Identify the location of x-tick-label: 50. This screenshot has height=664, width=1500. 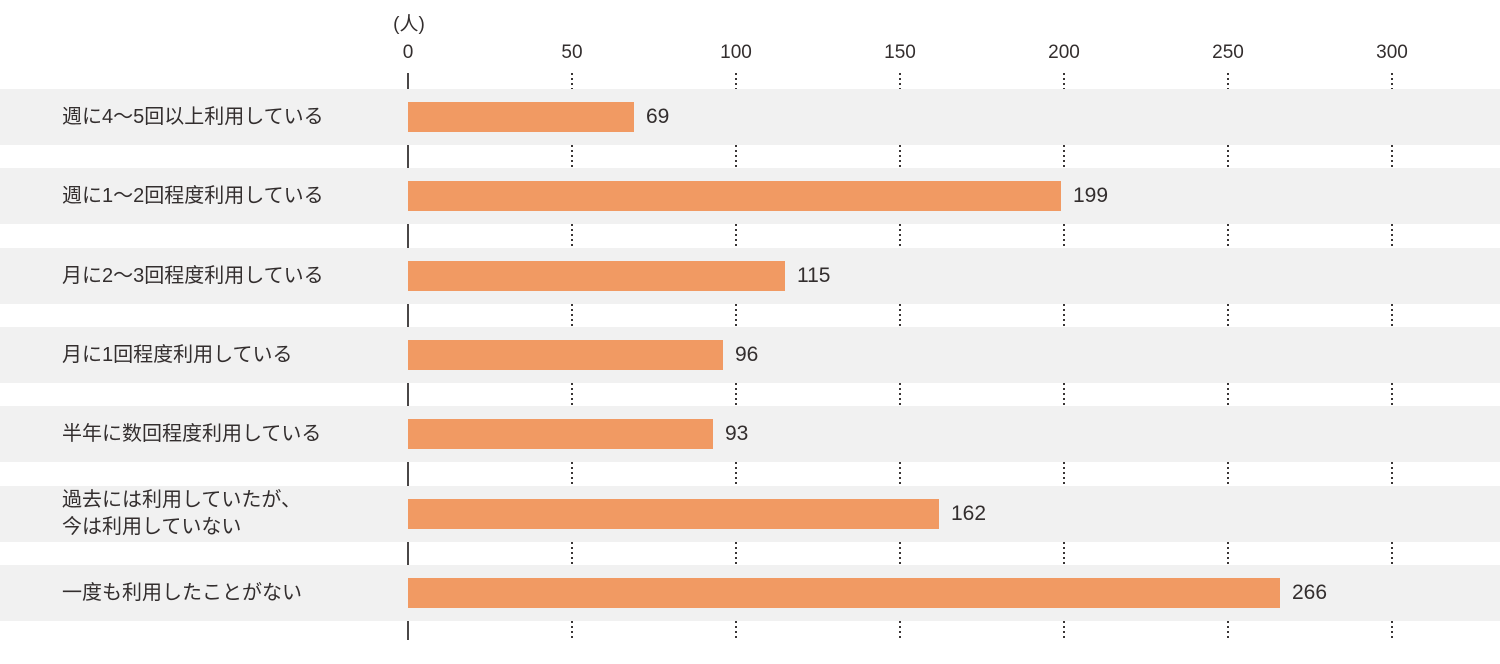
(572, 52).